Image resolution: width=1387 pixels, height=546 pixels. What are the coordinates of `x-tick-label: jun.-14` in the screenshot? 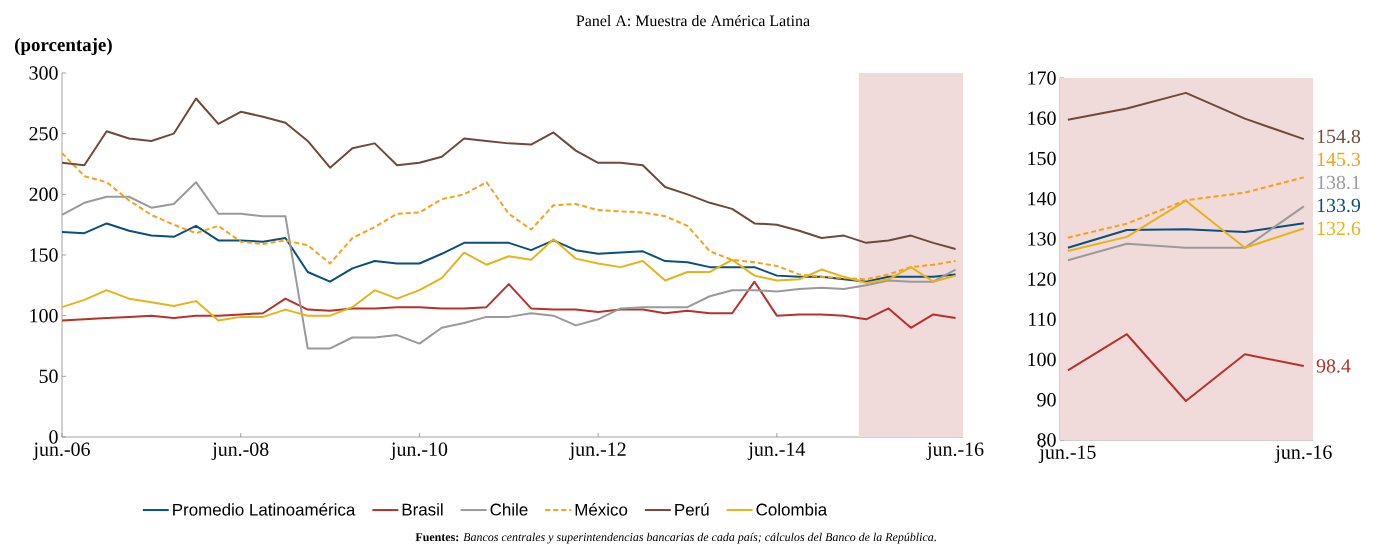 It's located at (776, 451).